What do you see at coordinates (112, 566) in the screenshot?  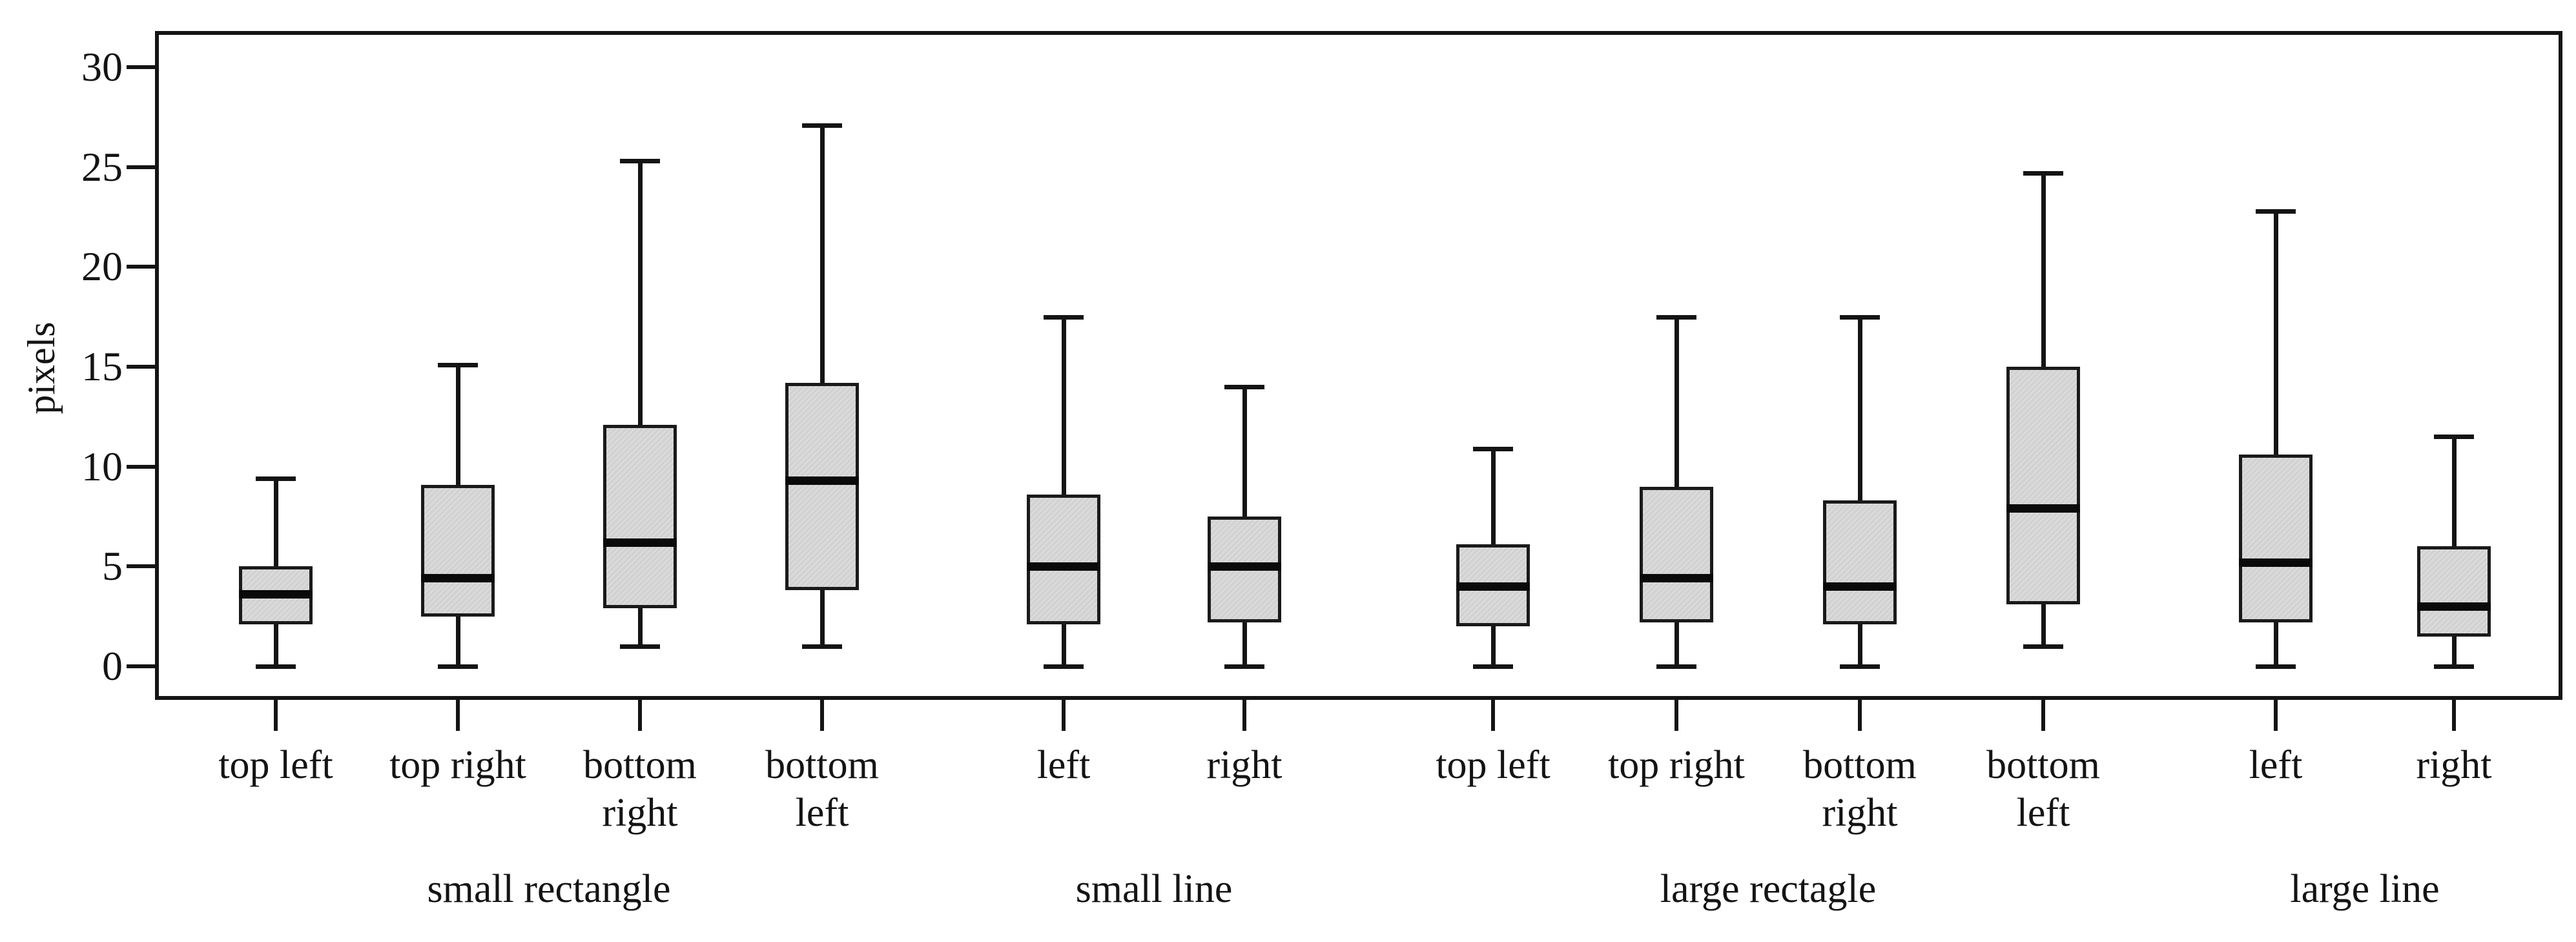 I see `y-tick-label: 5` at bounding box center [112, 566].